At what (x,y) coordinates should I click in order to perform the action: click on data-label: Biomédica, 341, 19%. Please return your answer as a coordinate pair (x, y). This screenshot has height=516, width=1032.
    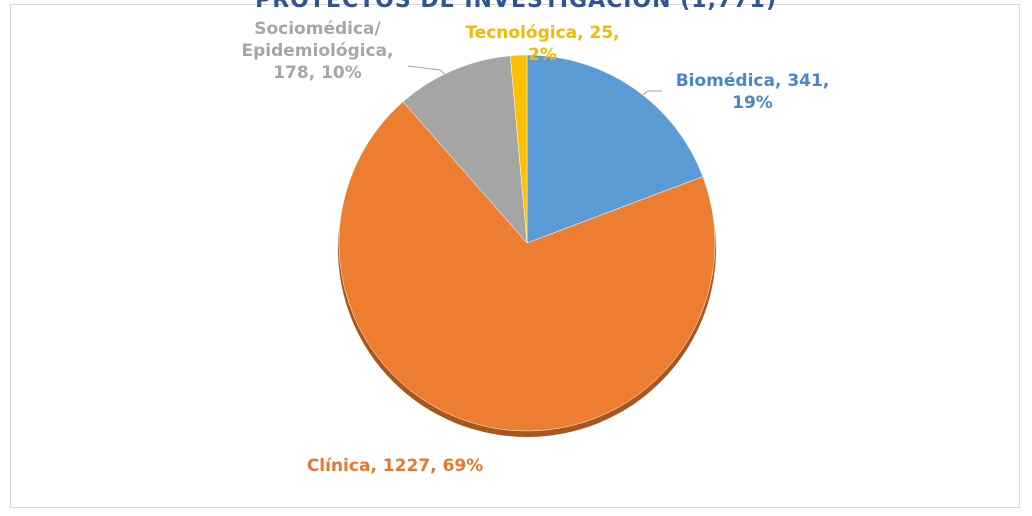
    Looking at the image, I should click on (752, 92).